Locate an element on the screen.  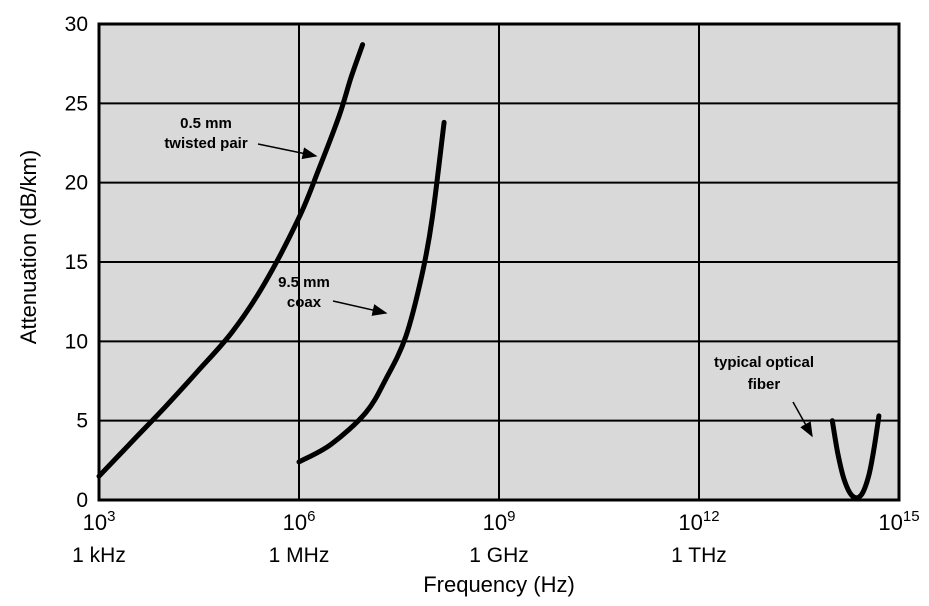
x-tick-label: 10¹² is located at coordinates (698, 521).